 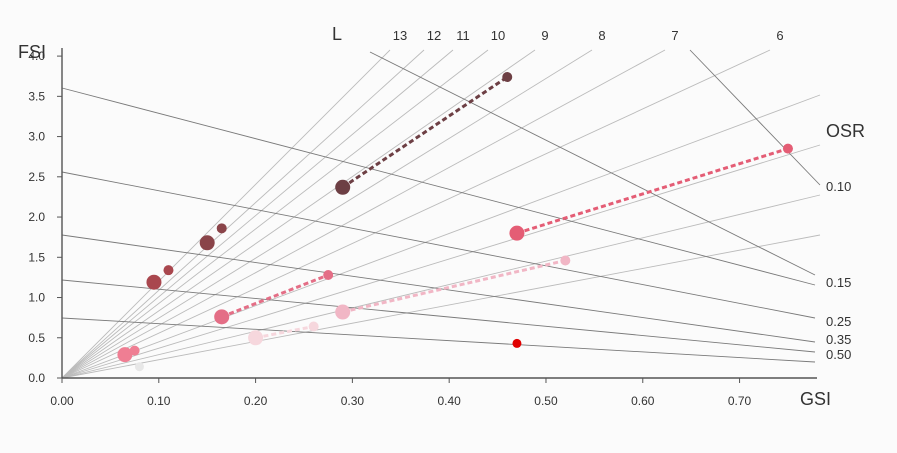 What do you see at coordinates (546, 401) in the screenshot?
I see `x-tick-label-0.50: 0.50` at bounding box center [546, 401].